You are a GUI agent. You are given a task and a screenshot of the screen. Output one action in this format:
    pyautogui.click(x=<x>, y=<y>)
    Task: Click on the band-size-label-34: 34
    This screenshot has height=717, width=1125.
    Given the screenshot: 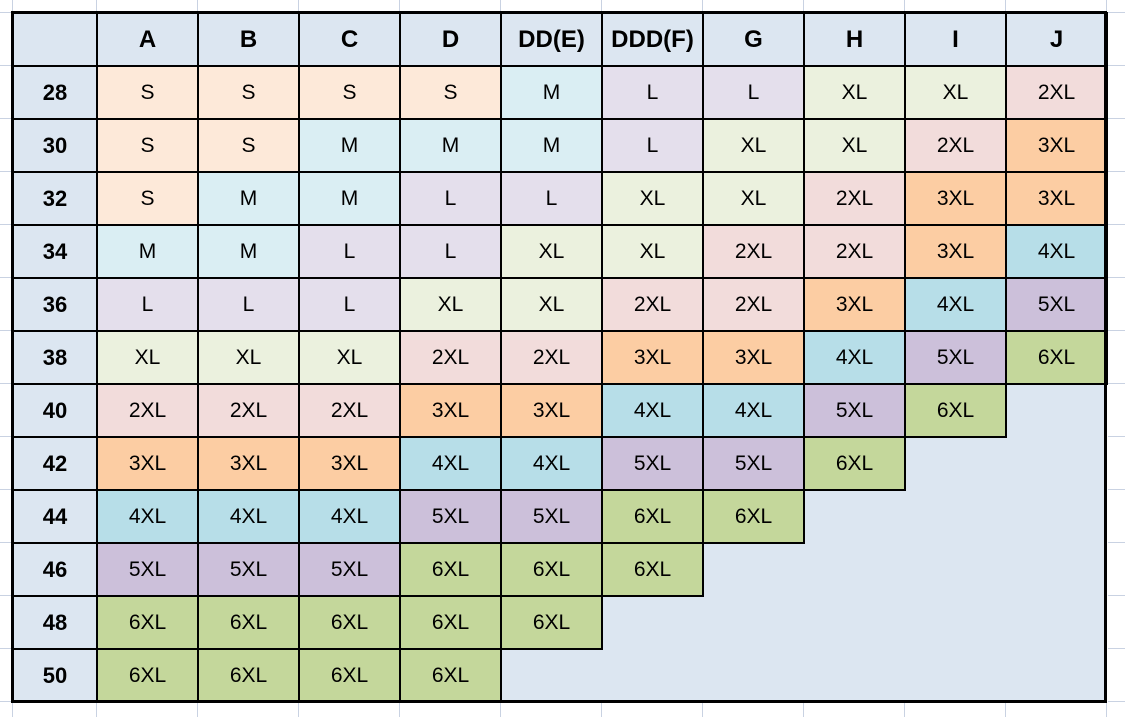 What is the action you would take?
    pyautogui.click(x=55, y=251)
    